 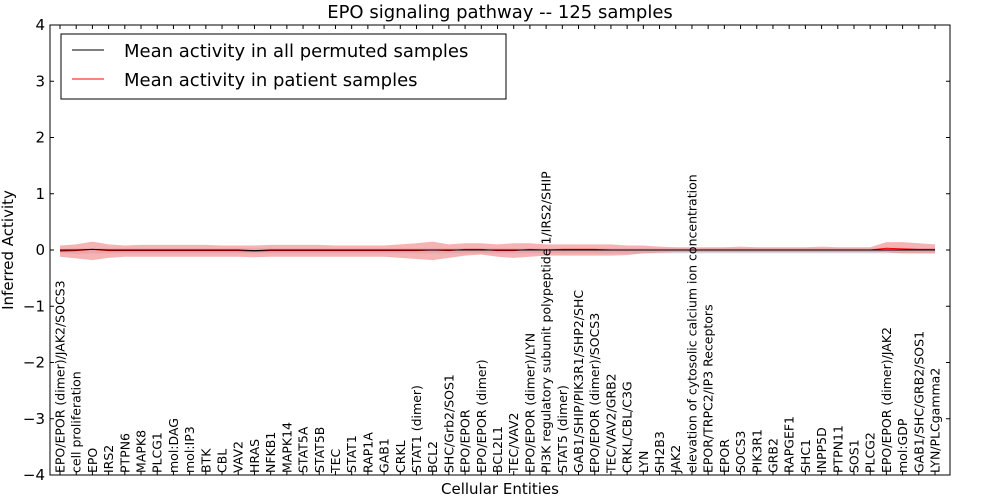 I want to click on line-permuted, so click(x=497, y=250).